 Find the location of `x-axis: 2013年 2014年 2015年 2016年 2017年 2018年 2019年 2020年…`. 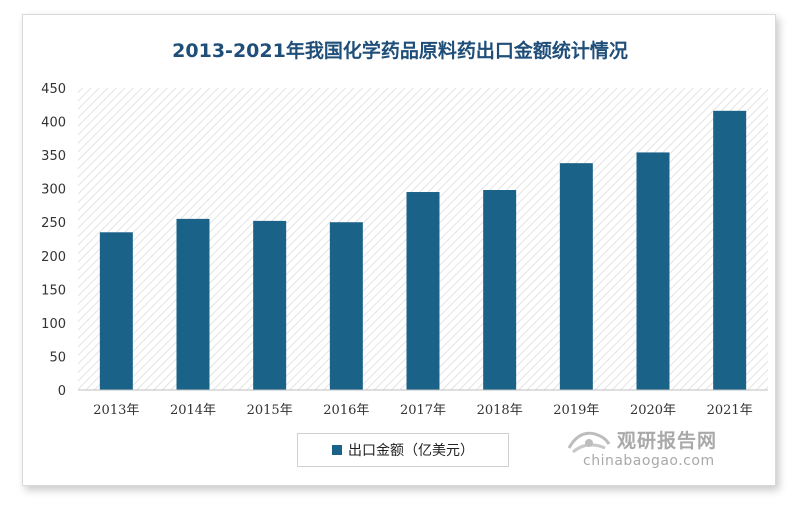

x-axis: 2013年 2014年 2015年 2016年 2017年 2018年 2019年 2020年… is located at coordinates (422, 410).